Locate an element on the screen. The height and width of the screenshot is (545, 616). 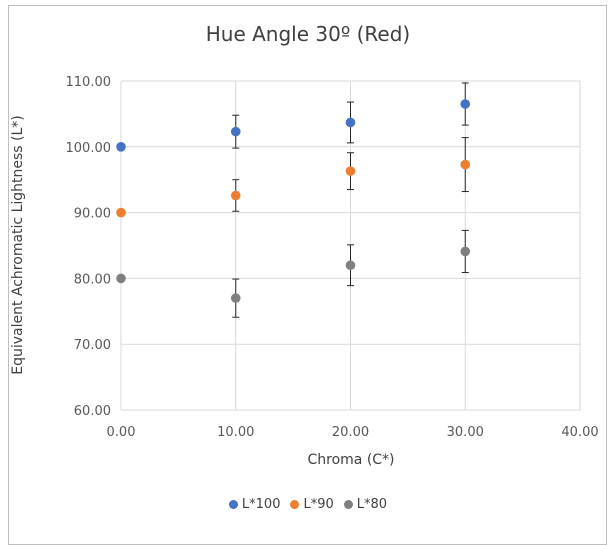
x-tick-label: 10.00 is located at coordinates (235, 432).